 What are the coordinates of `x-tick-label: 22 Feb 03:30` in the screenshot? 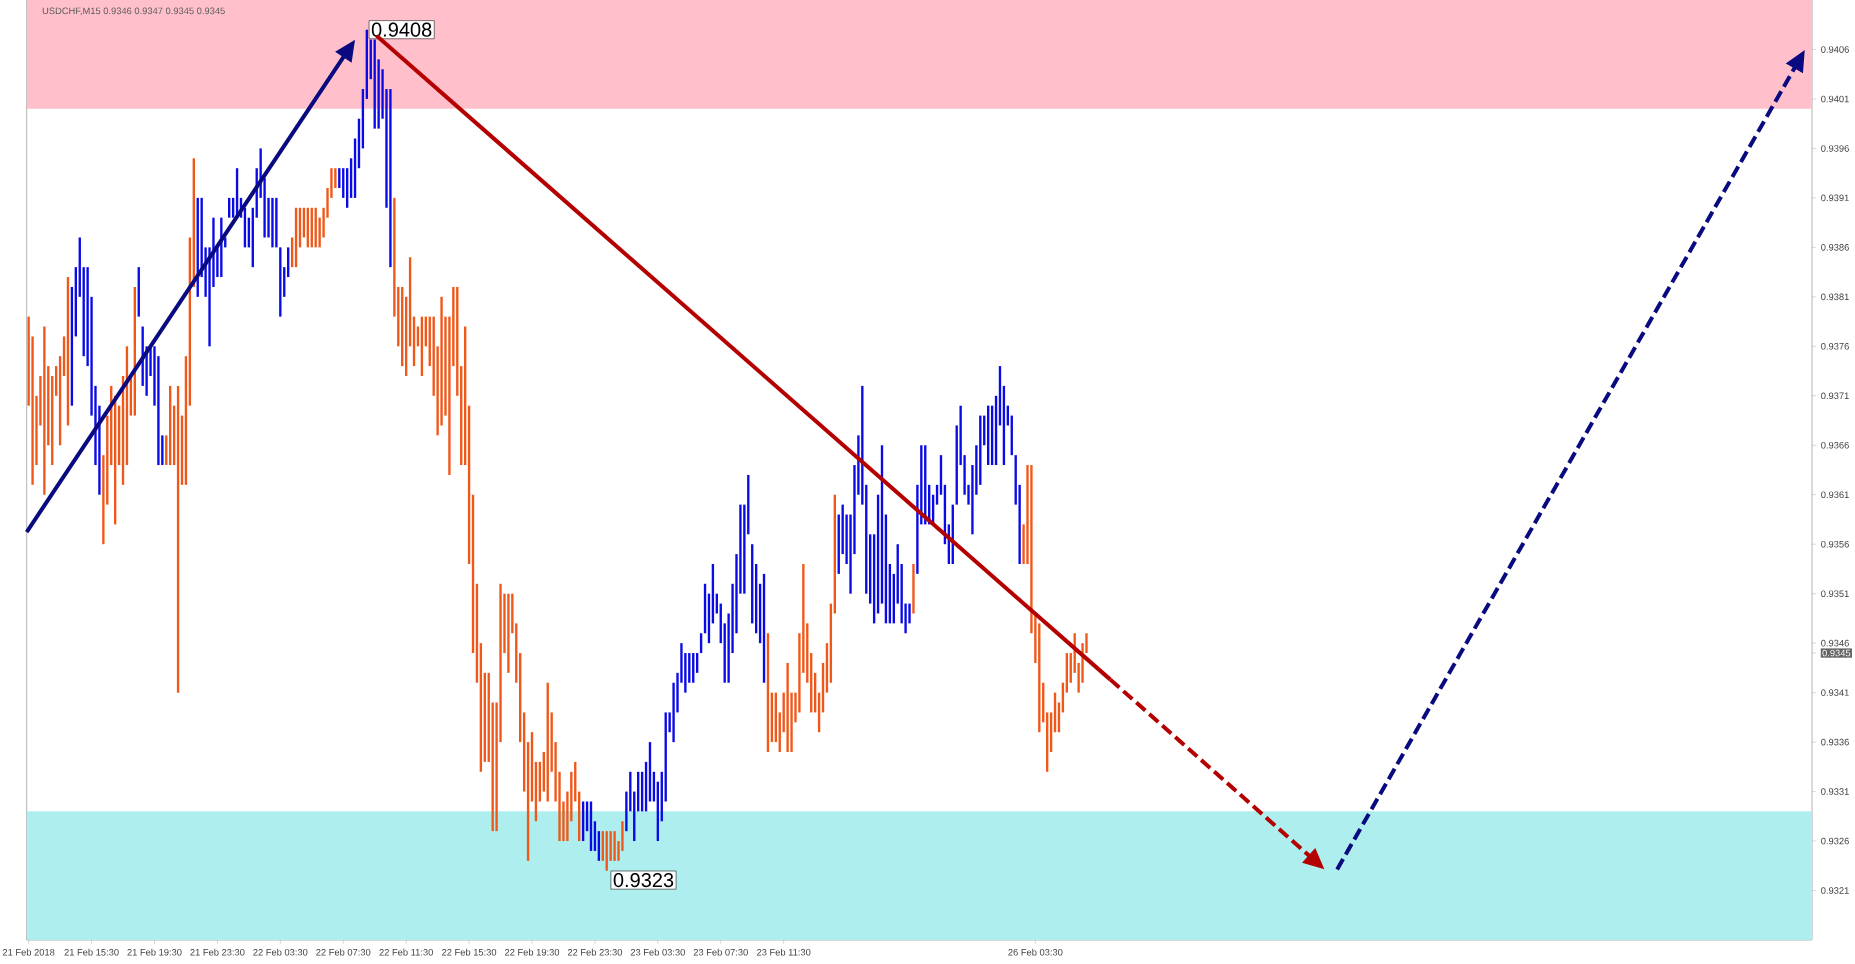 It's located at (280, 952).